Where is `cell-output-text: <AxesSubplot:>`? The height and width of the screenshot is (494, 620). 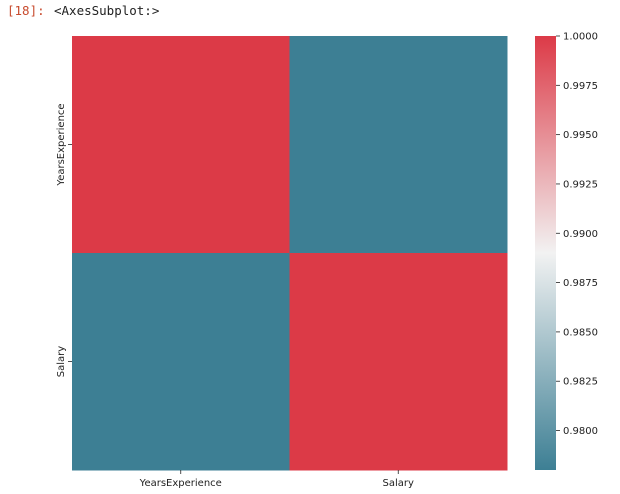 cell-output-text: <AxesSubplot:> is located at coordinates (107, 10).